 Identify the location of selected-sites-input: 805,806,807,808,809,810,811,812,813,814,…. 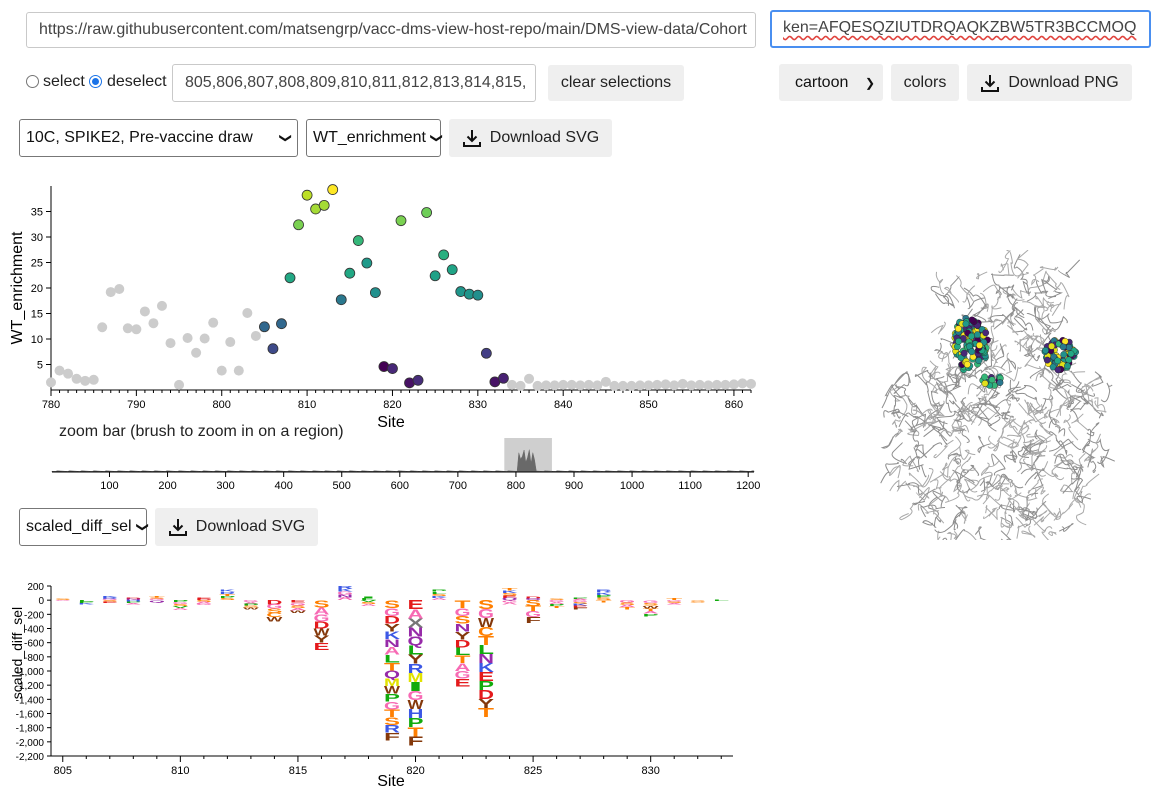
(354, 83).